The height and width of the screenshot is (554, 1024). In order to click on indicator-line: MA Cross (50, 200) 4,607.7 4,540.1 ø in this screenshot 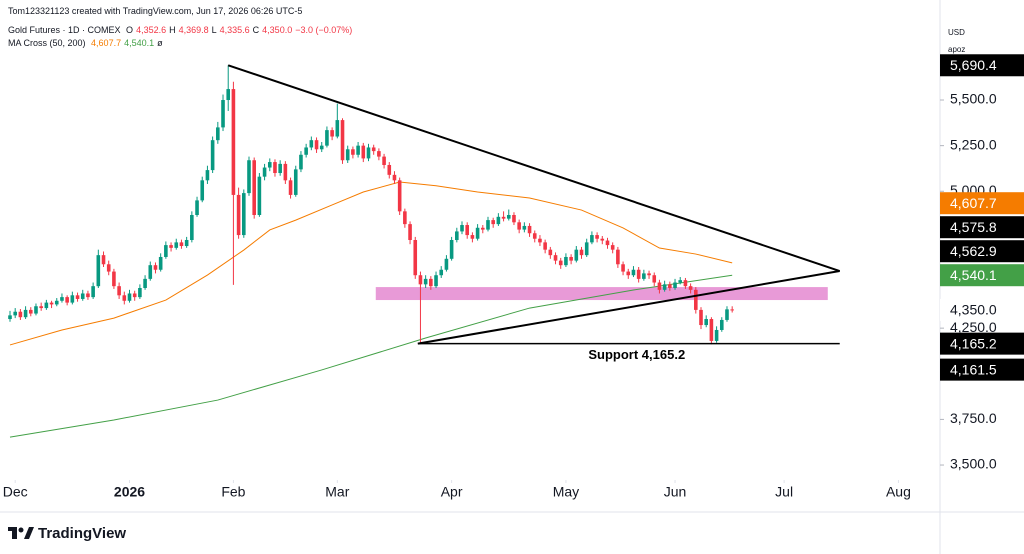, I will do `click(87, 43)`.